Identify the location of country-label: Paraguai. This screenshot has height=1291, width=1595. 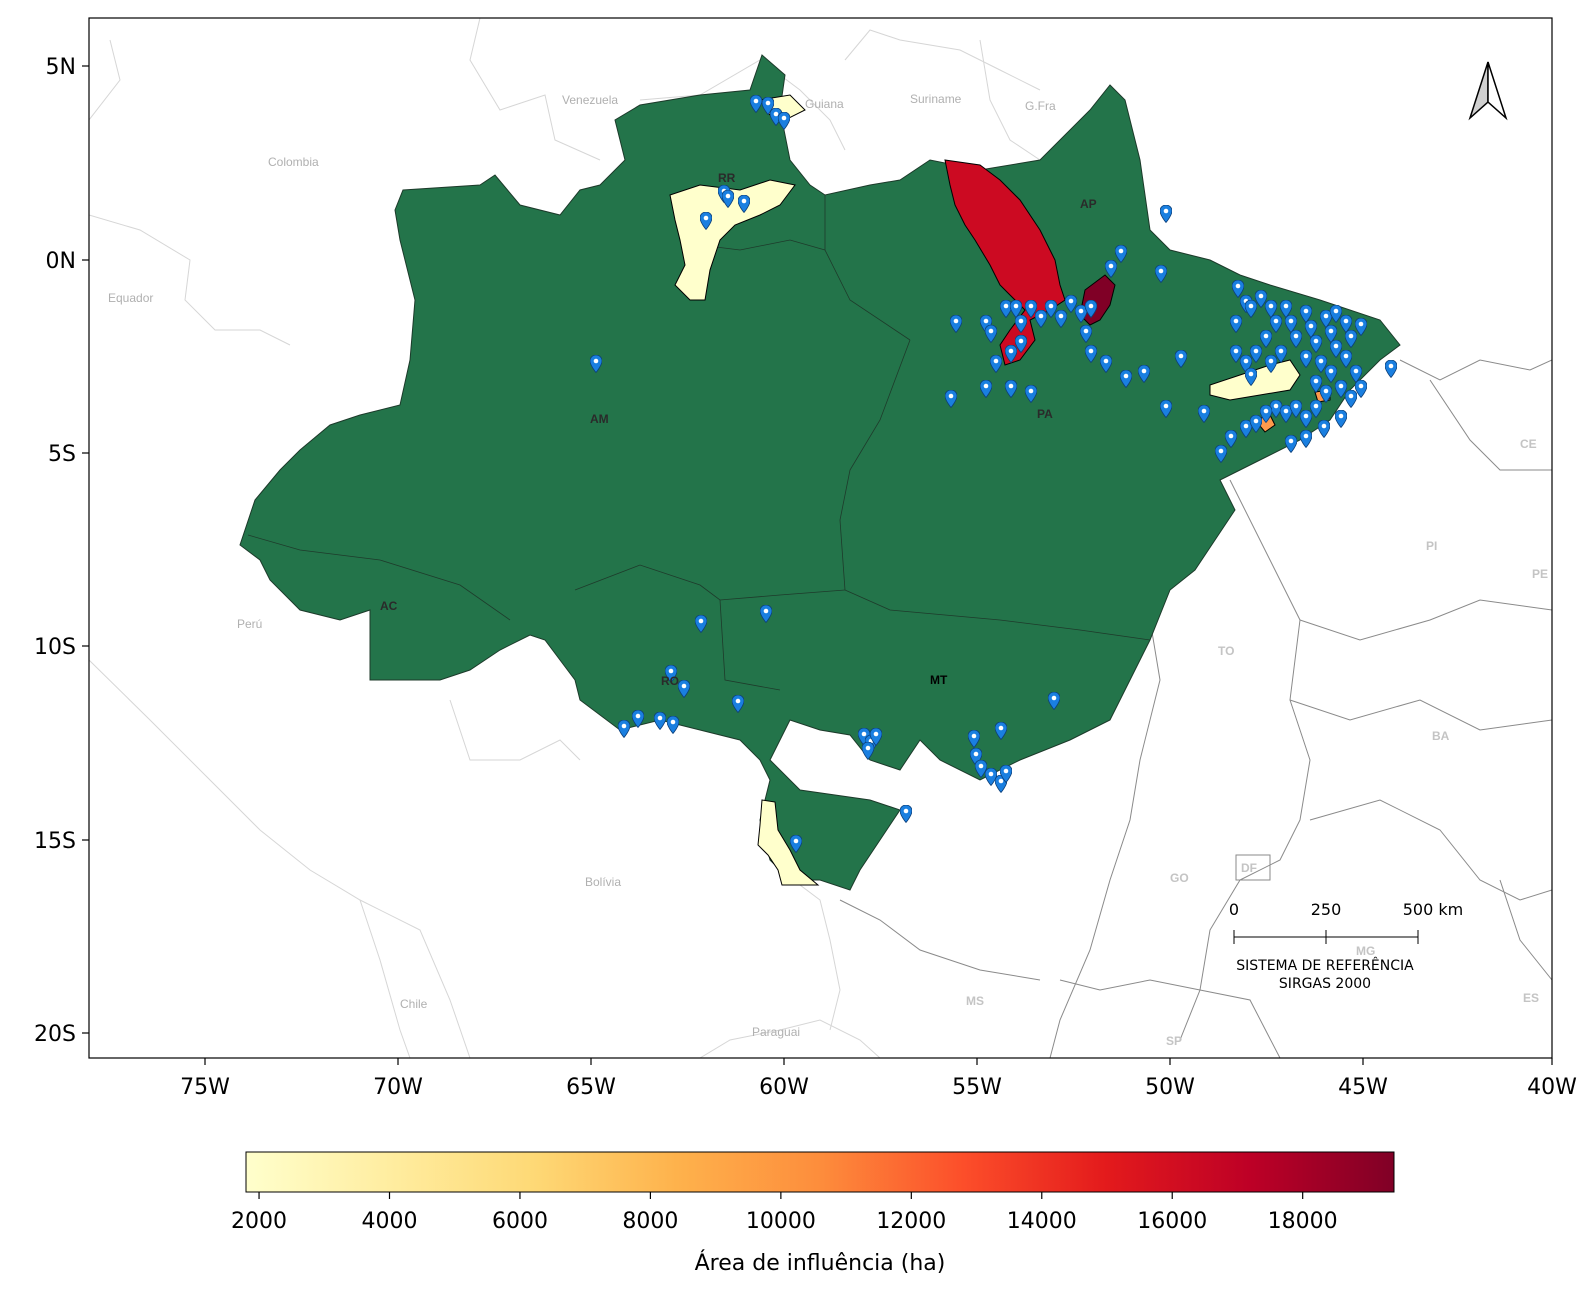
(776, 1032).